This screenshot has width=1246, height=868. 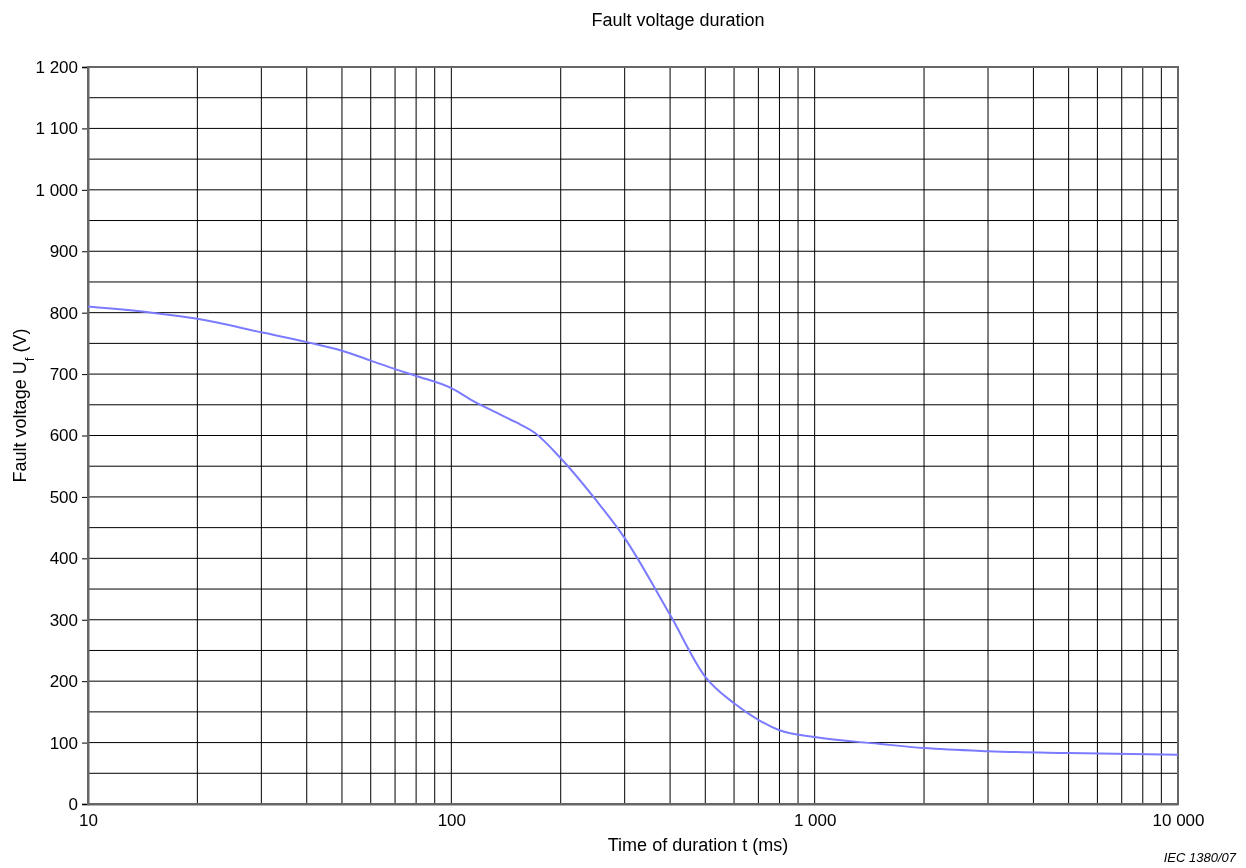 What do you see at coordinates (63, 313) in the screenshot?
I see `y-tick-label: 800` at bounding box center [63, 313].